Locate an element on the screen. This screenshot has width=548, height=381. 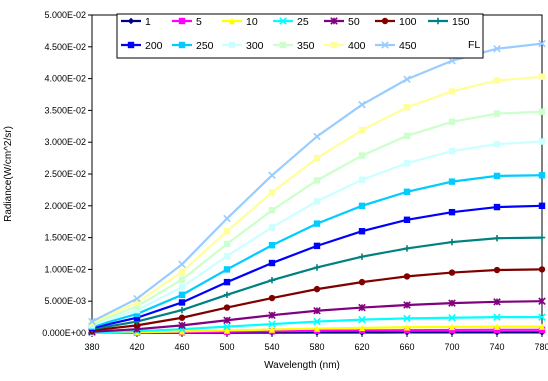
legend-item-10: 10 is located at coordinates (240, 22).